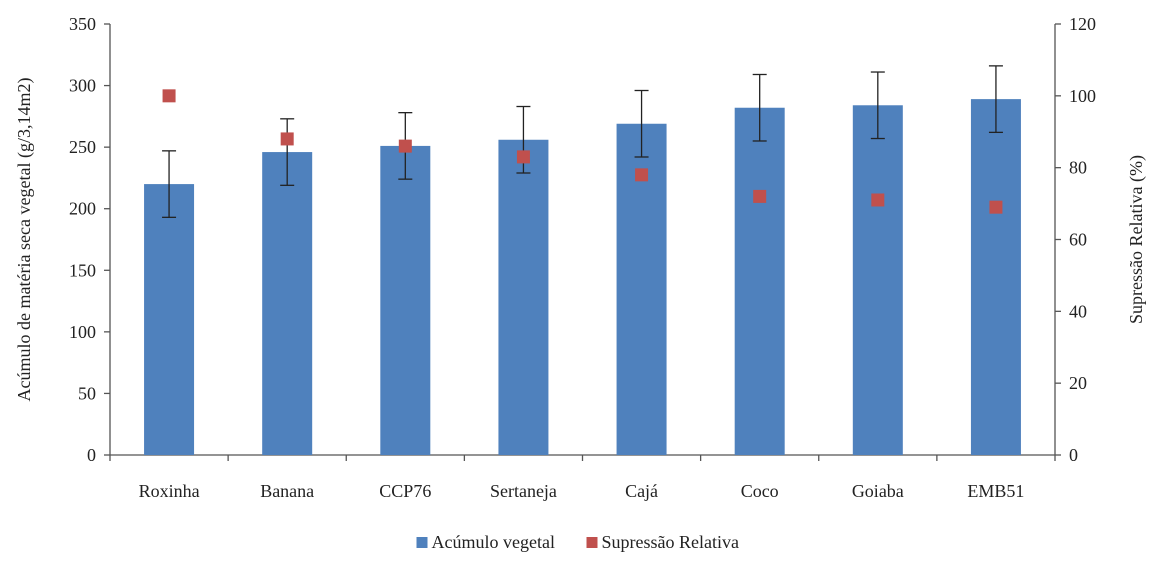 This screenshot has width=1161, height=565. What do you see at coordinates (82, 86) in the screenshot?
I see `y-left-tick-label: 300` at bounding box center [82, 86].